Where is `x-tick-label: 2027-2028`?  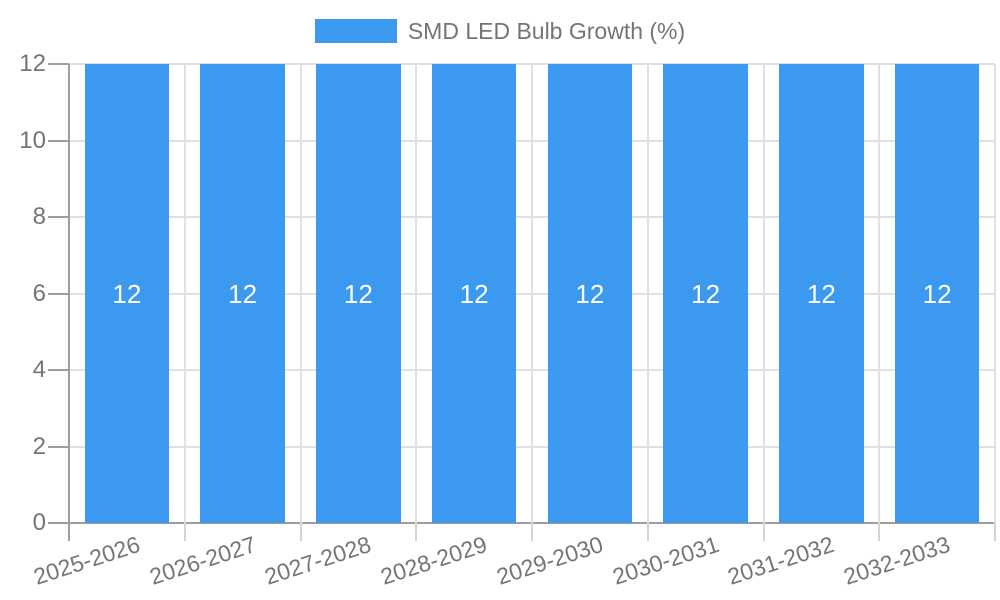
x-tick-label: 2027-2028 is located at coordinates (318, 560).